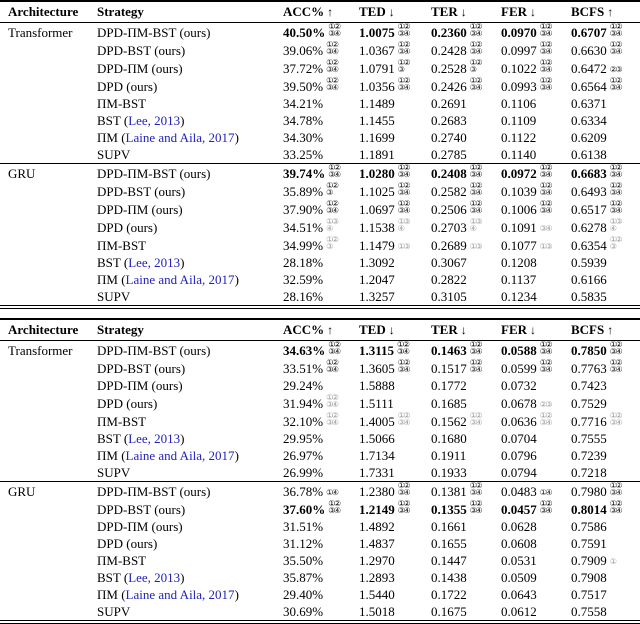  What do you see at coordinates (589, 68) in the screenshot?
I see `metric-value: 0.6472` at bounding box center [589, 68].